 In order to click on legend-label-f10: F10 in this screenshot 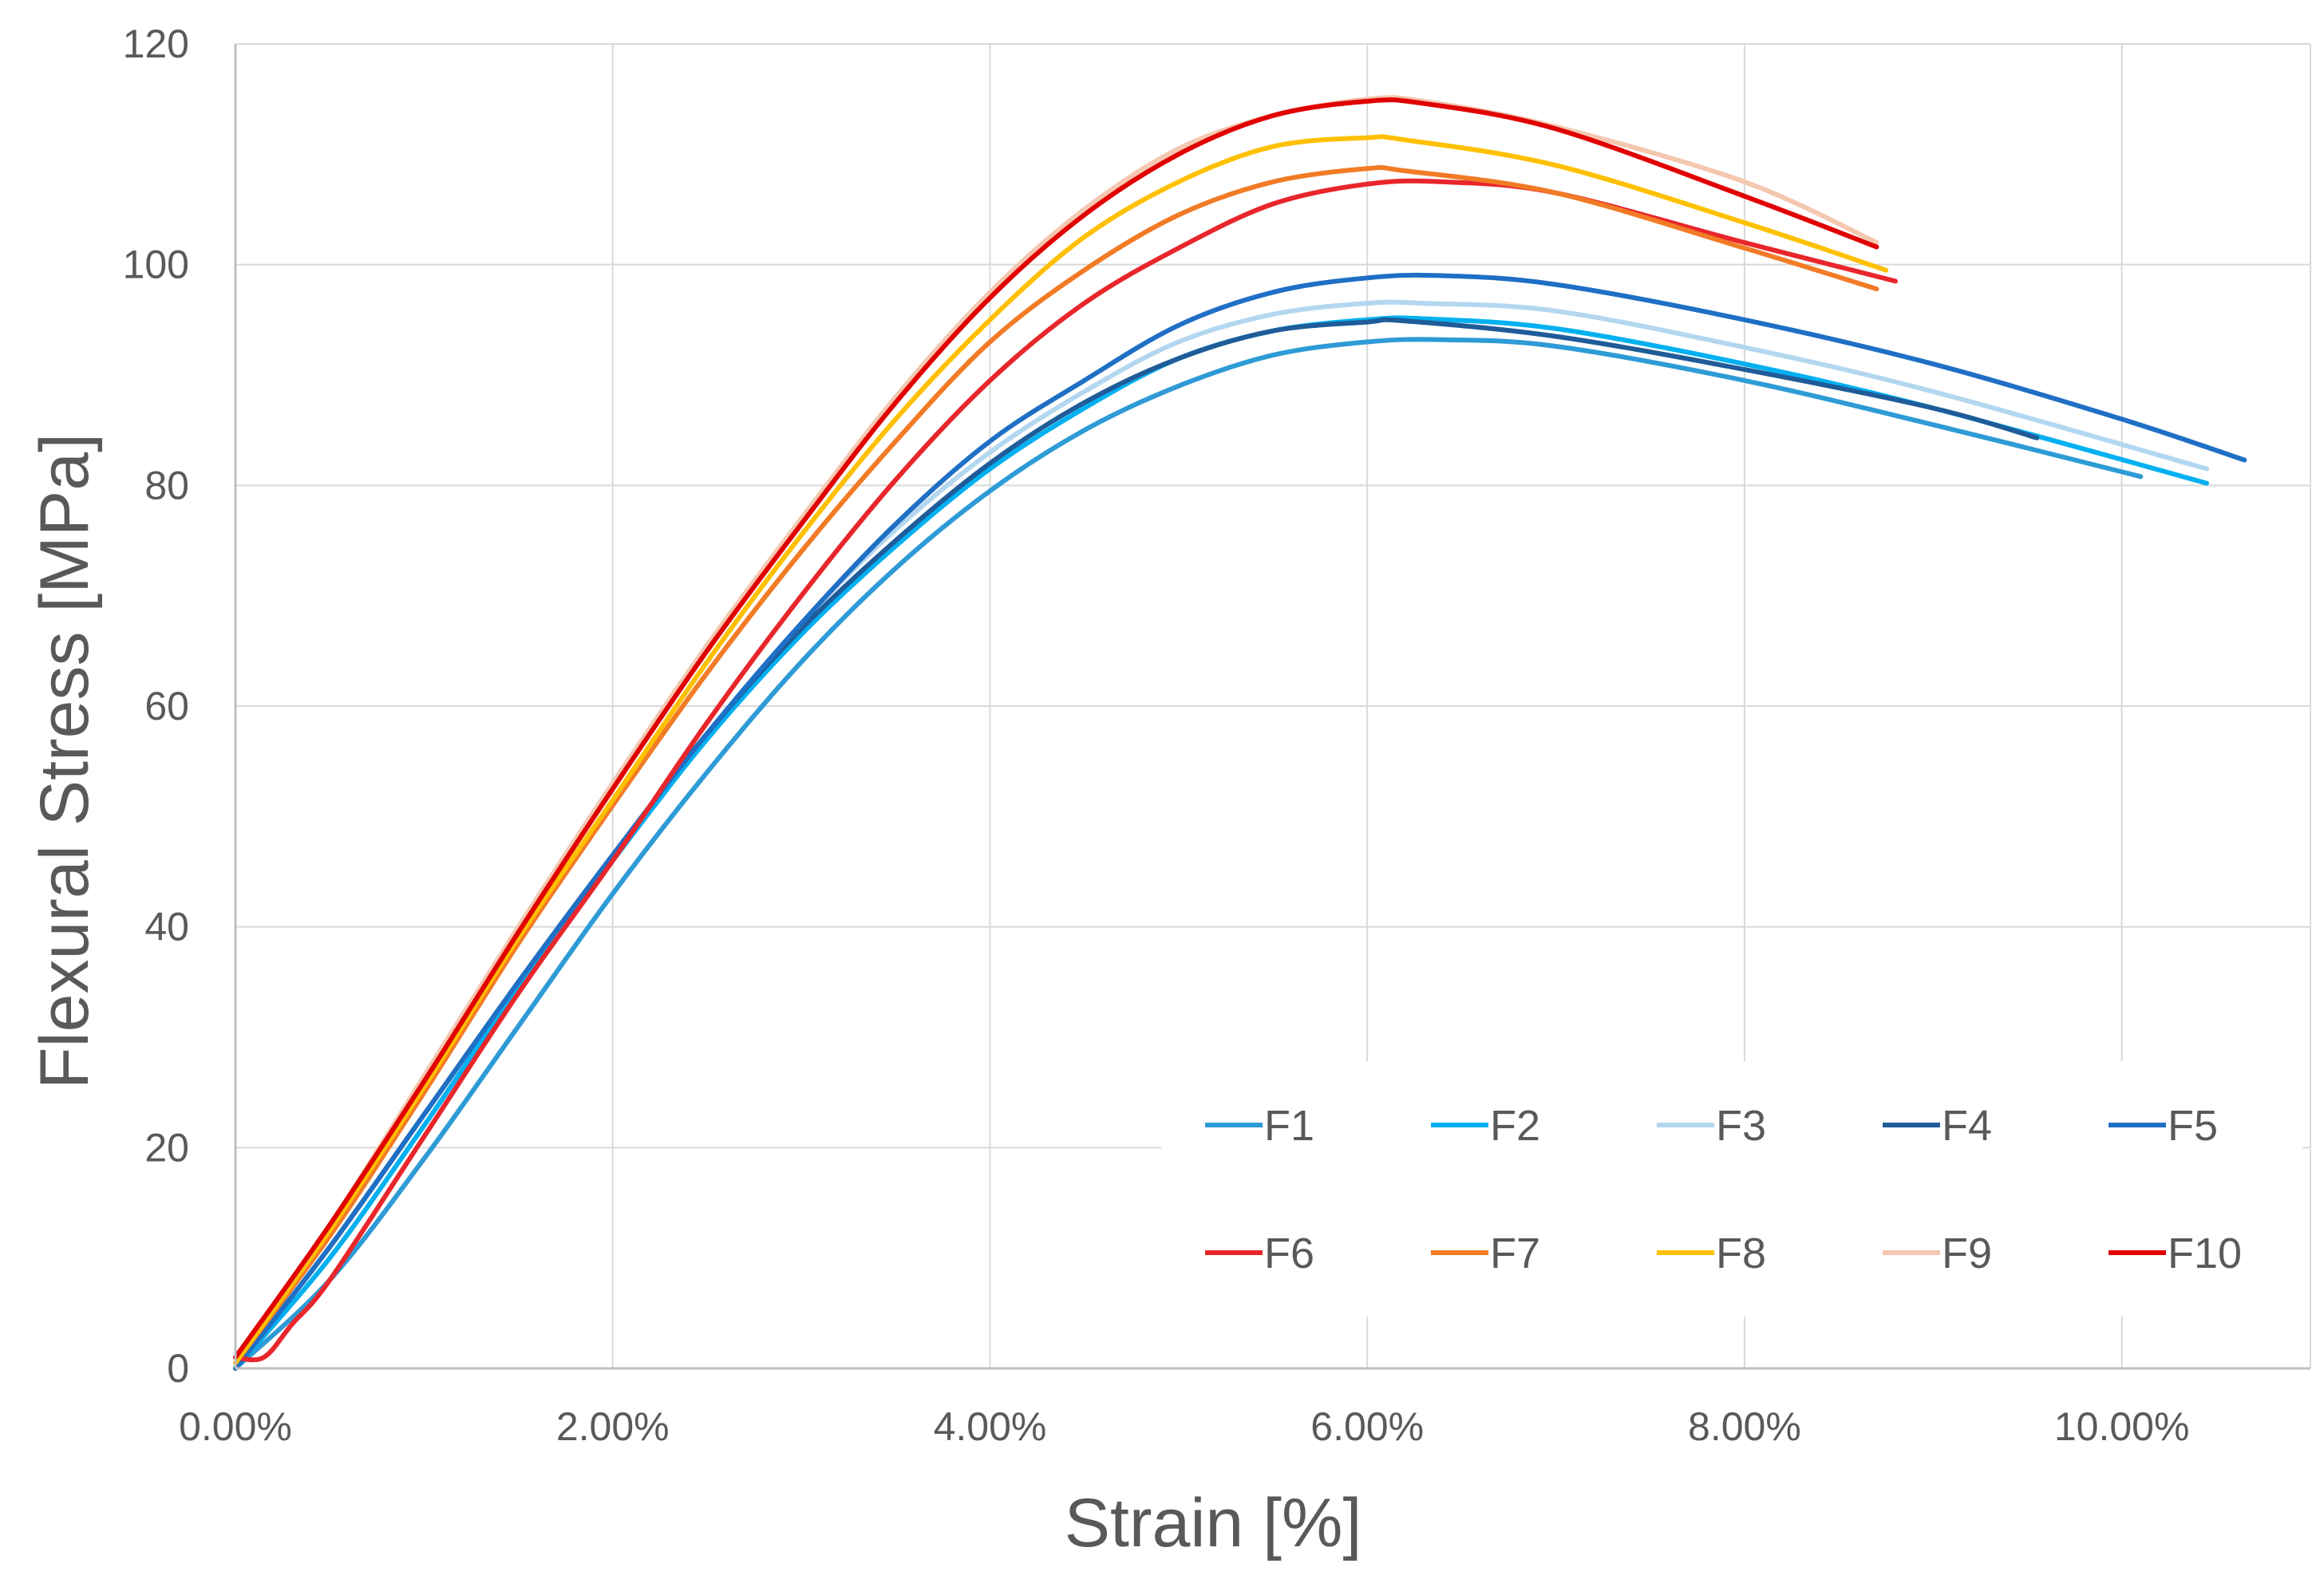, I will do `click(2205, 1253)`.